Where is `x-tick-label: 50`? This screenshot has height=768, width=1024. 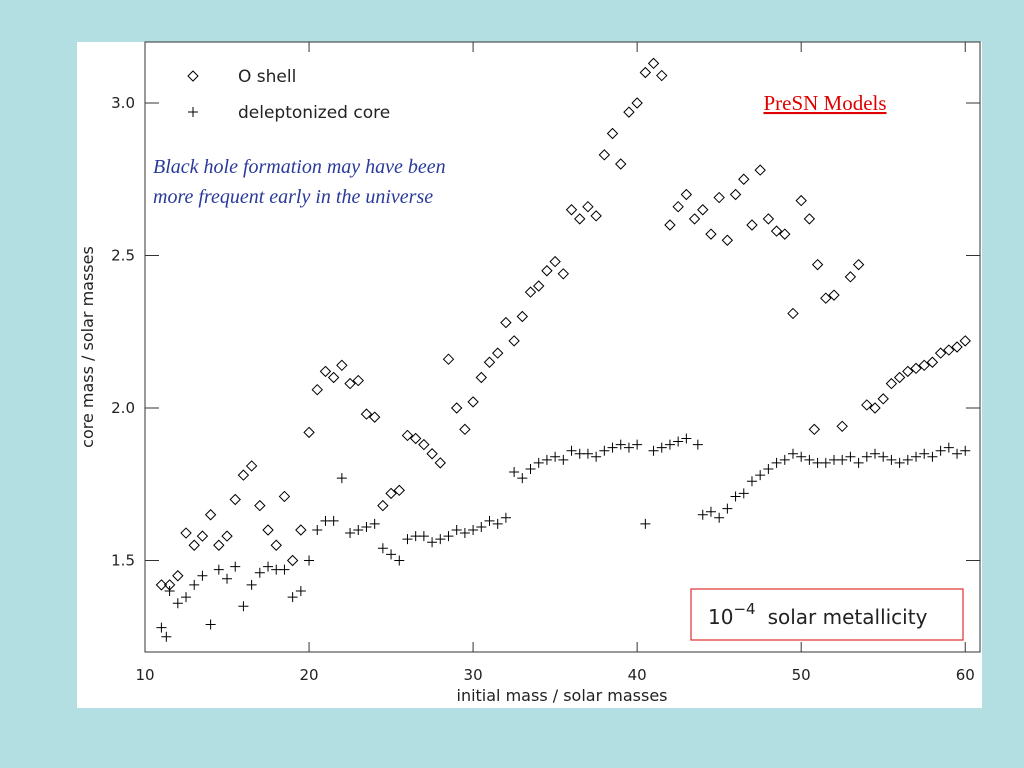 x-tick-label: 50 is located at coordinates (801, 675).